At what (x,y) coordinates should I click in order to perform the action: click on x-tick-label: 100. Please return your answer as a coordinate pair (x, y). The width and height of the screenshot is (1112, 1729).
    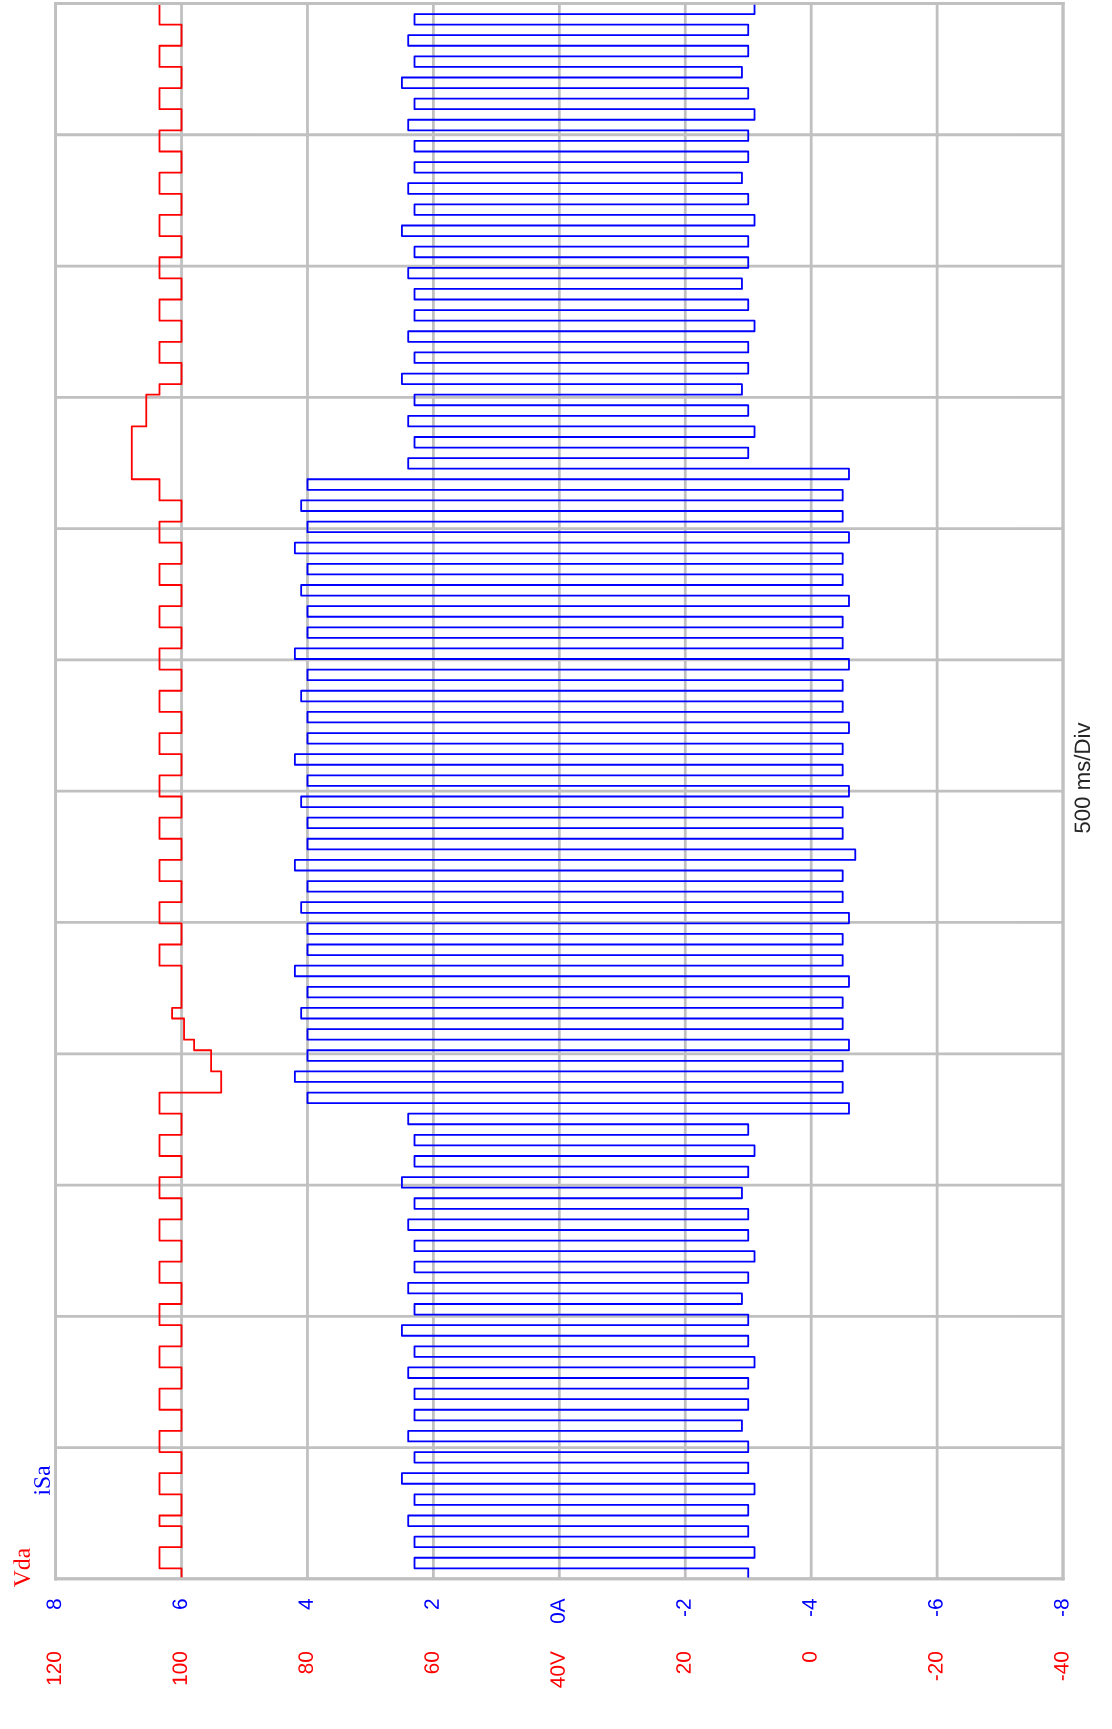
    Looking at the image, I should click on (180, 1668).